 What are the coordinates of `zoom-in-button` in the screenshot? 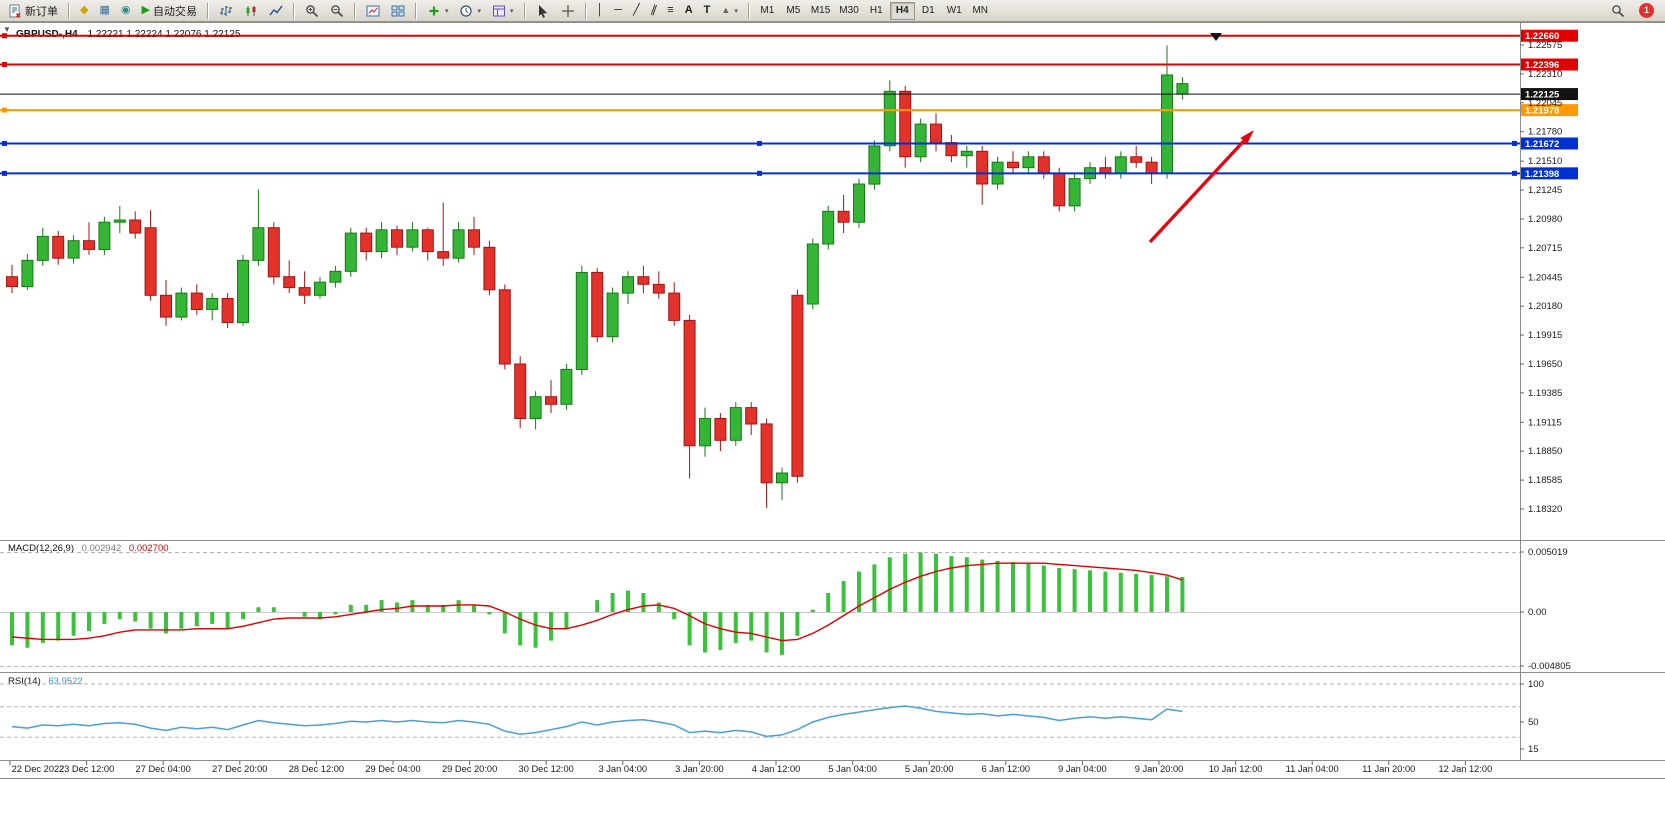 It's located at (312, 10).